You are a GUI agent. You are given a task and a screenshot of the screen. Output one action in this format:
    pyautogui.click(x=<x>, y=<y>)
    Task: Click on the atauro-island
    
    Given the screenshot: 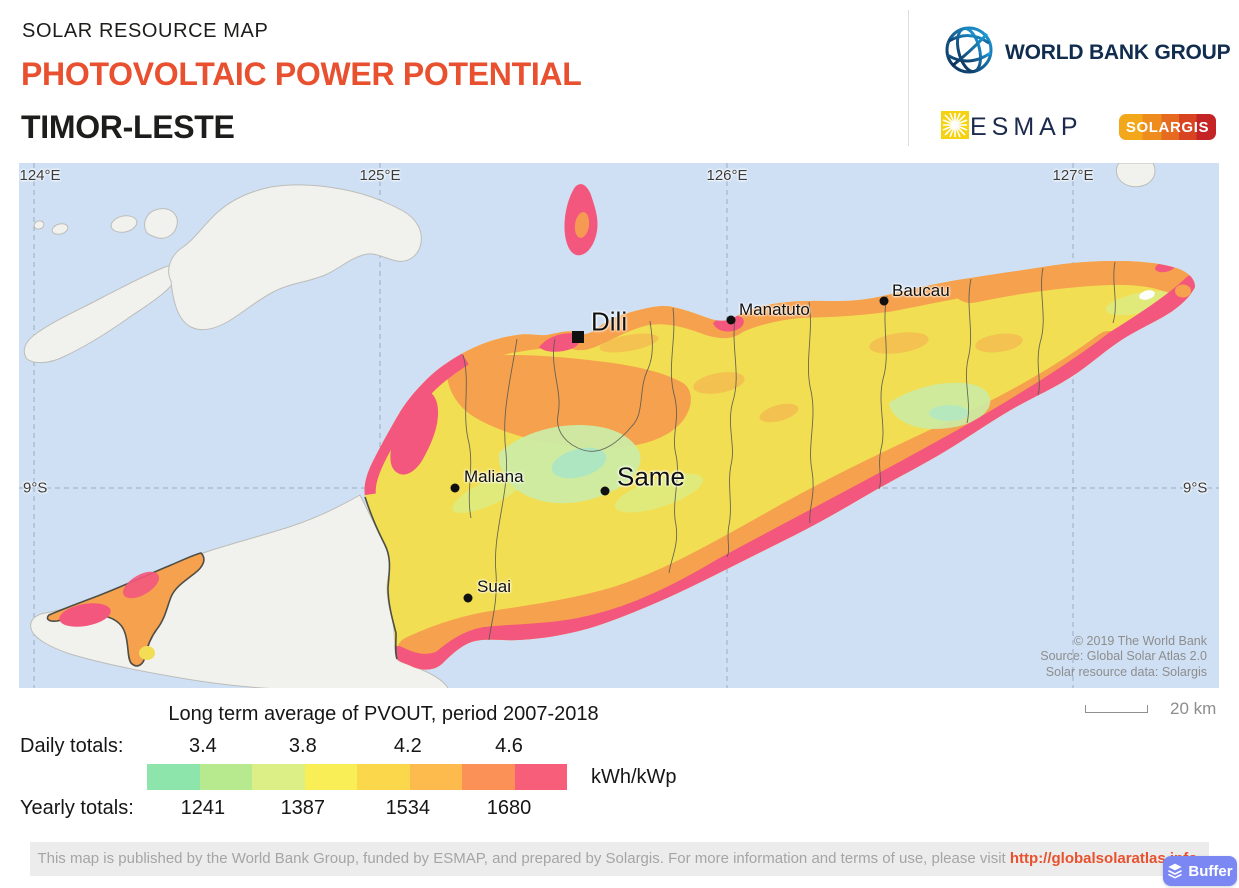 What is the action you would take?
    pyautogui.click(x=581, y=220)
    